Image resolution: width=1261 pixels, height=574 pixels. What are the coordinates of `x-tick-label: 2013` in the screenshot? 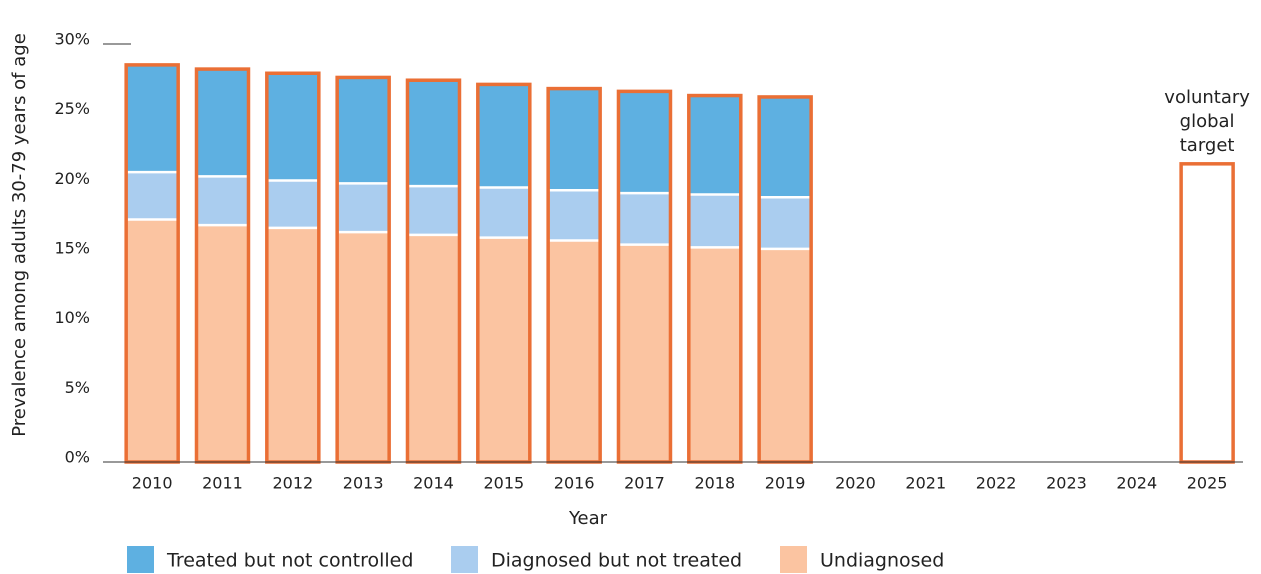 It's located at (363, 483).